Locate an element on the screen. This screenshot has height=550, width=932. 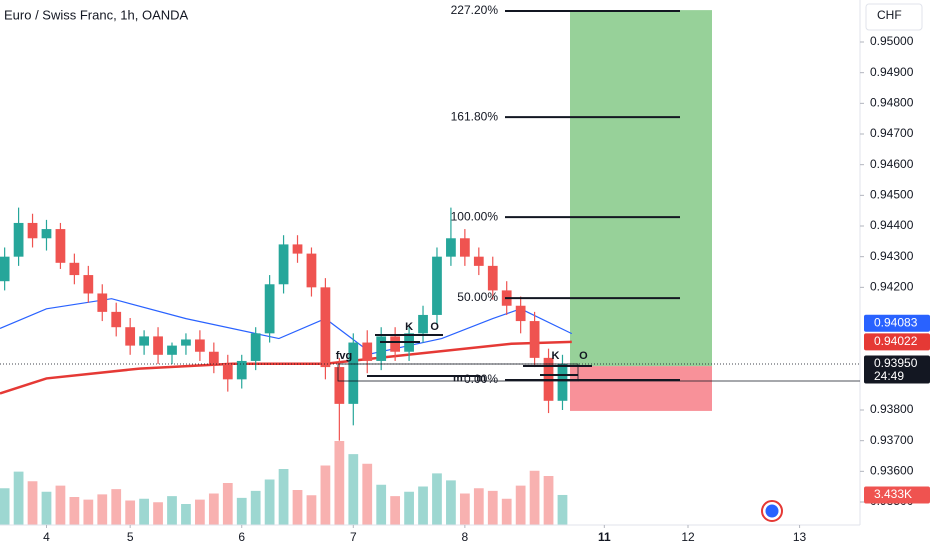
y-tick-label: 0.94500 is located at coordinates (892, 195).